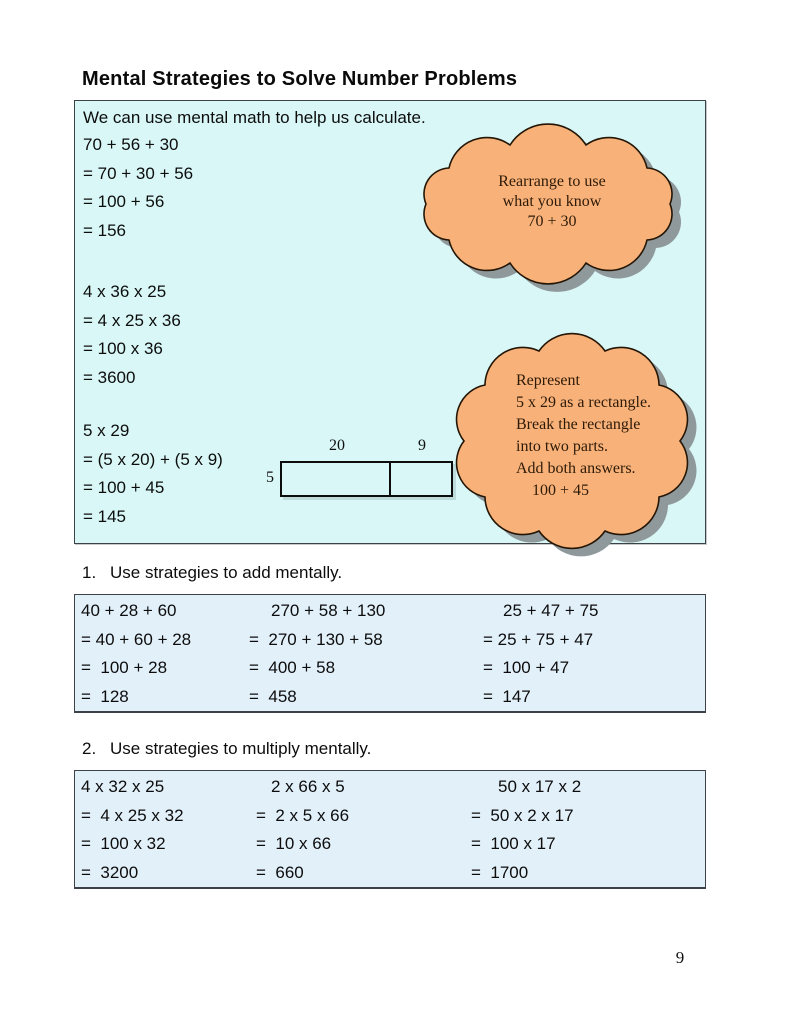 This screenshot has height=1024, width=791. What do you see at coordinates (109, 377) in the screenshot?
I see `math-line: = 3600` at bounding box center [109, 377].